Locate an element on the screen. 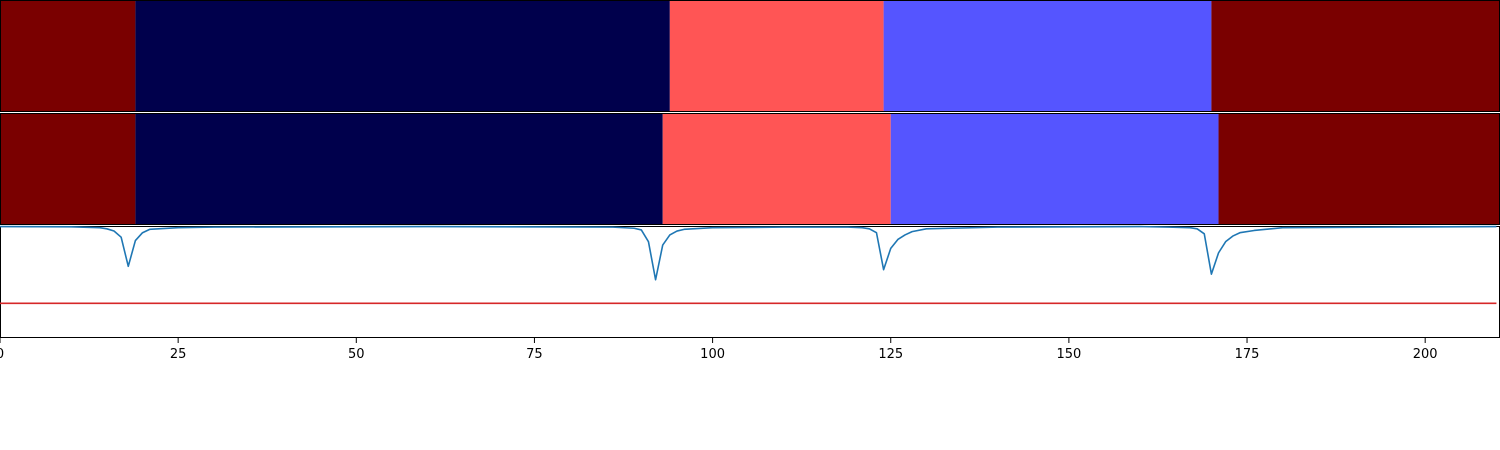 This screenshot has width=1500, height=450. x-tick-label: 0 is located at coordinates (2, 354).